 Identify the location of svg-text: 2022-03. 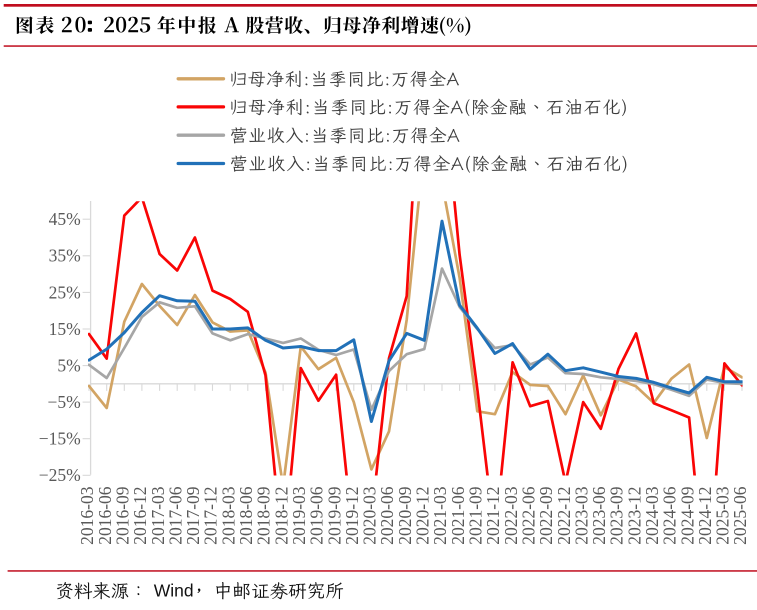
(511, 515).